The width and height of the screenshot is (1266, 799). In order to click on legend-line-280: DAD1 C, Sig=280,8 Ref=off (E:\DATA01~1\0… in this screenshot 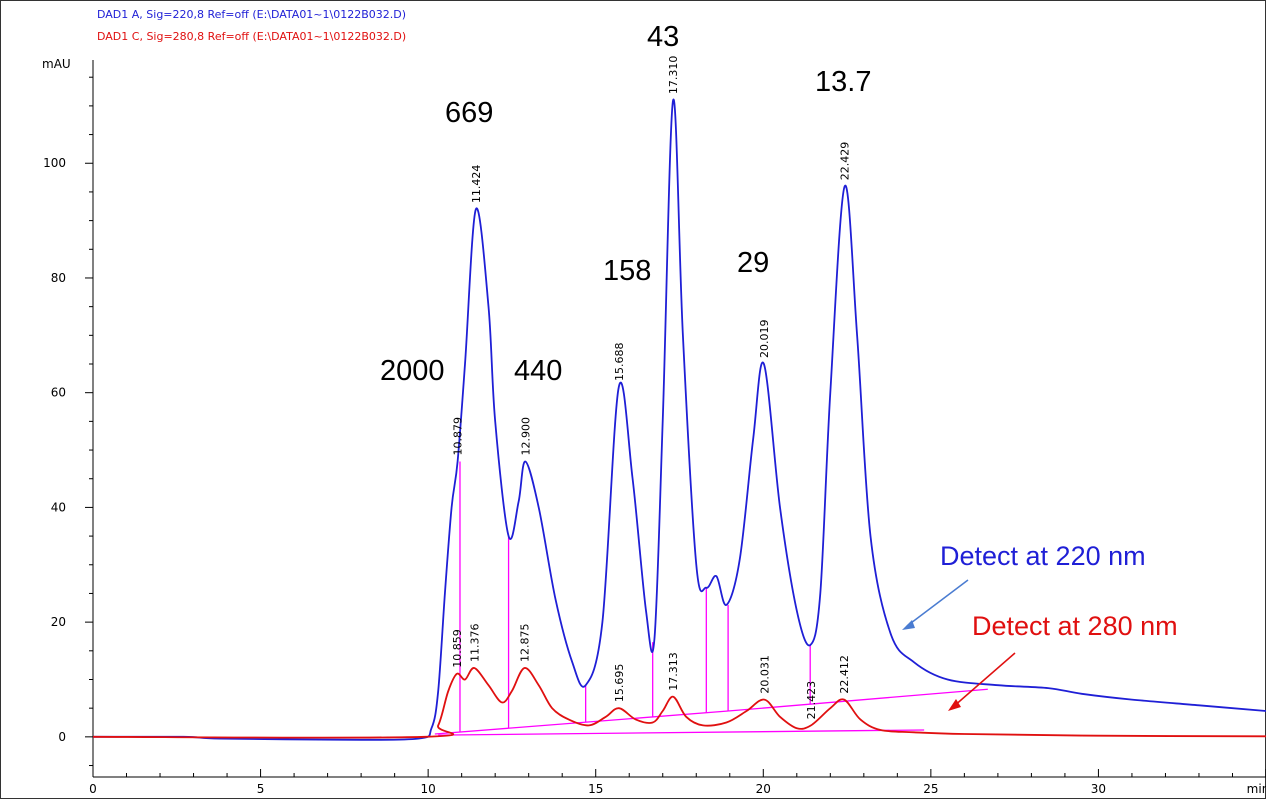, I will do `click(251, 36)`.